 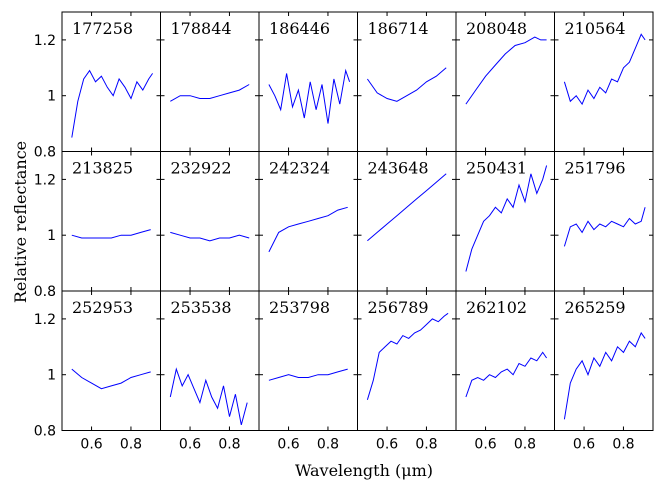 What do you see at coordinates (20, 222) in the screenshot?
I see `y-axis-label: Relative reflectance` at bounding box center [20, 222].